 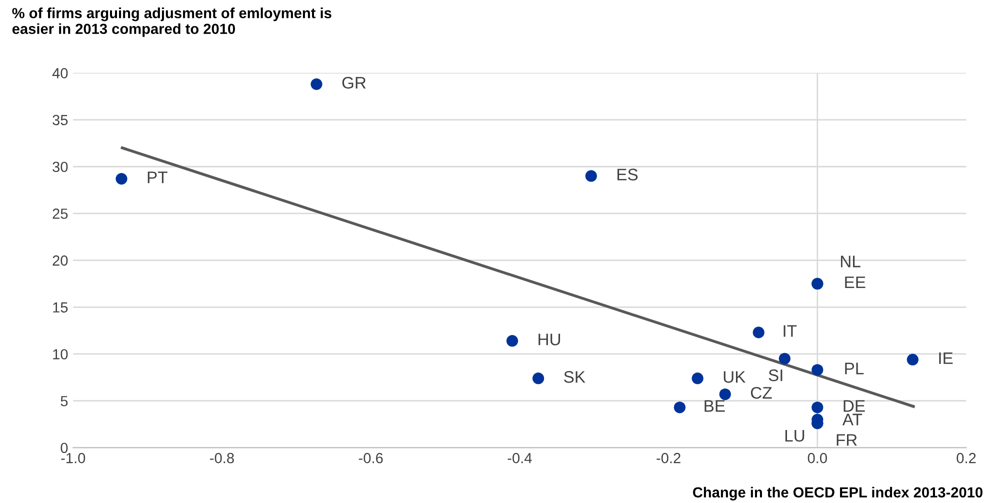 I want to click on y-tick-label: 10, so click(x=60, y=354).